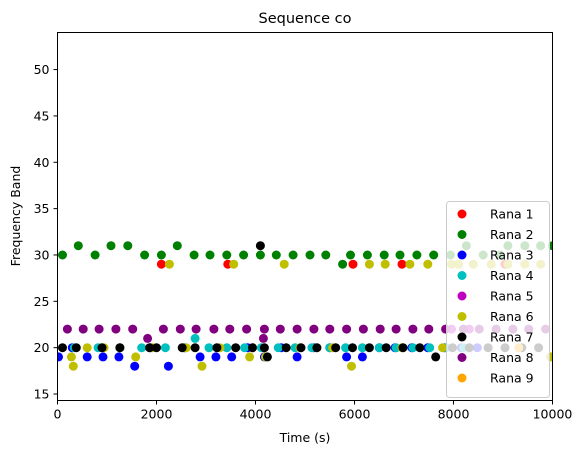 This screenshot has width=584, height=455. What do you see at coordinates (512, 316) in the screenshot?
I see `legend-label: Rana 6` at bounding box center [512, 316].